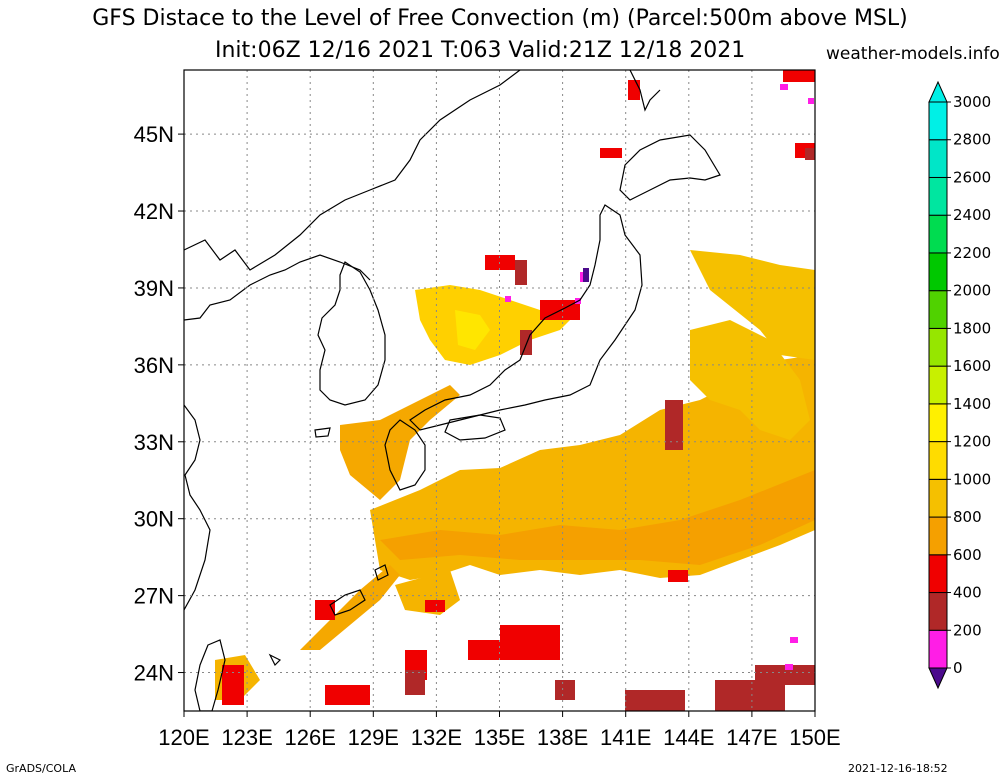 The height and width of the screenshot is (779, 1000). What do you see at coordinates (972, 366) in the screenshot?
I see `colorbar-label: 1600` at bounding box center [972, 366].